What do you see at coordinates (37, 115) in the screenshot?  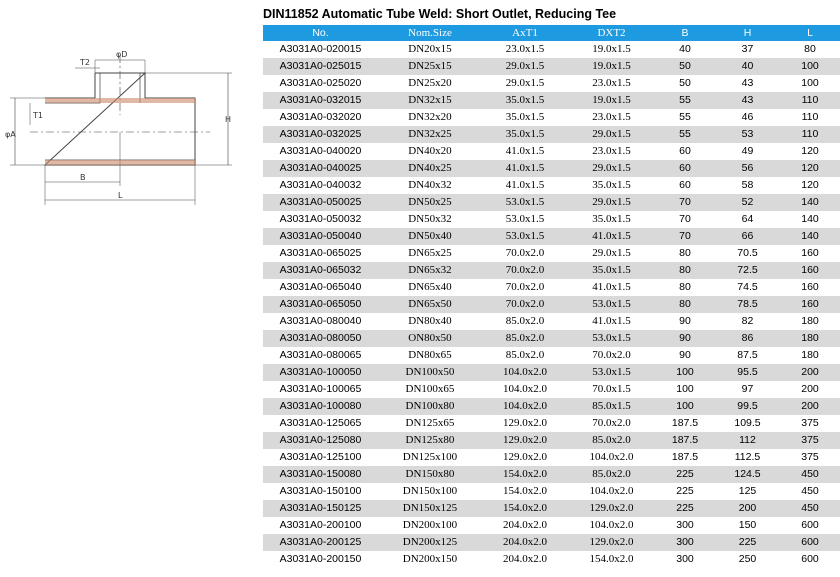 I see `dim-label: T1` at bounding box center [37, 115].